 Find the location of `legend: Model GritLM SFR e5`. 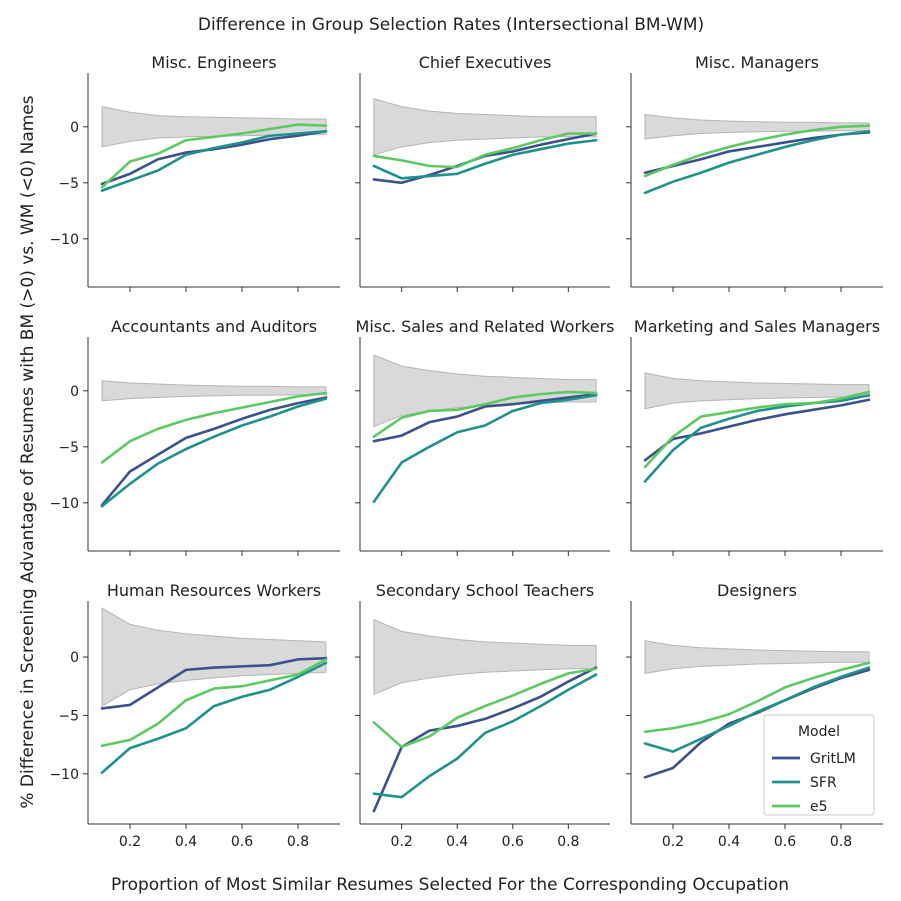

legend: Model GritLM SFR e5 is located at coordinates (819, 765).